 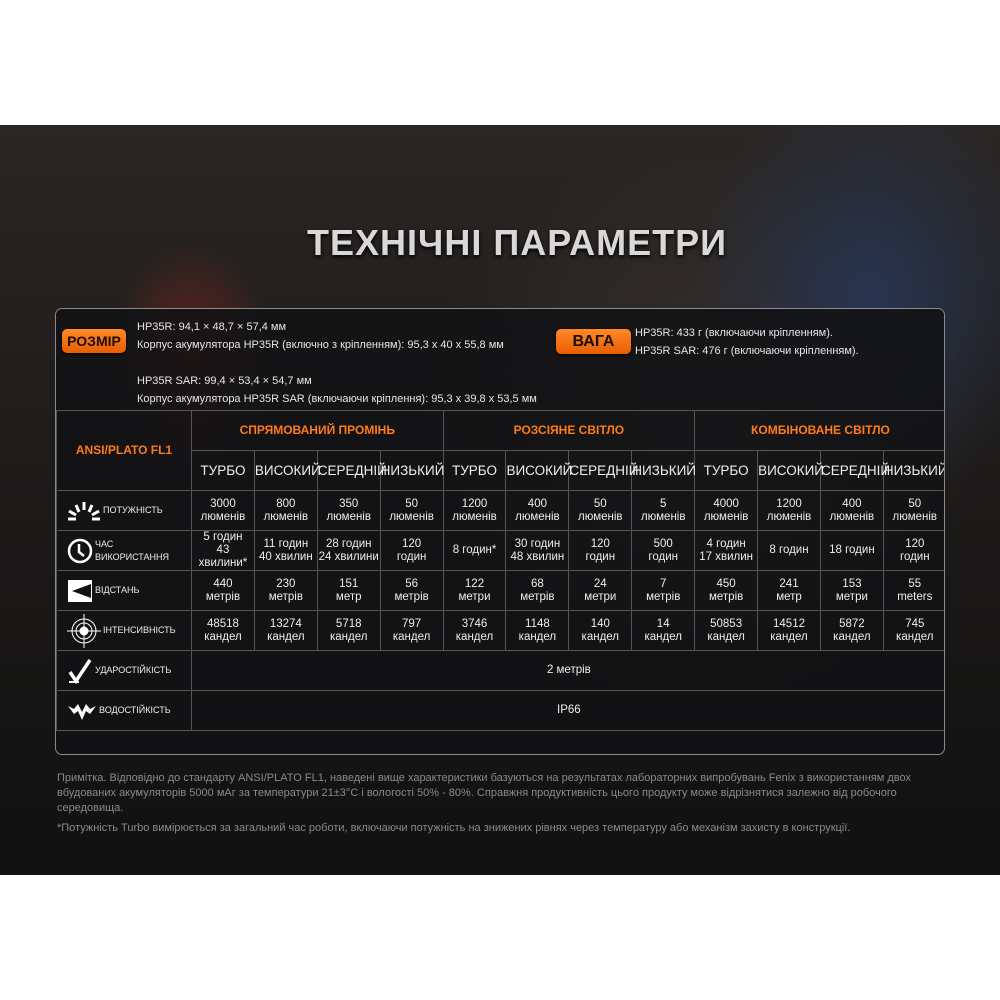 I want to click on group-header: СПРЯМОВАНИЙ ПРОМІНЬ, so click(x=317, y=430).